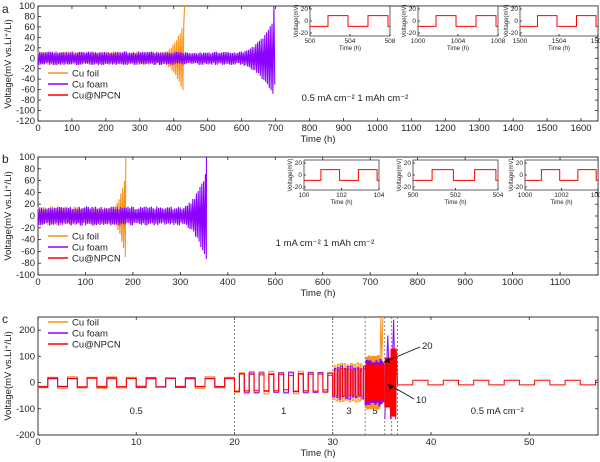 The width and height of the screenshot is (600, 462). Describe the element at coordinates (29, 192) in the screenshot. I see `y-tick-label: 40` at that location.